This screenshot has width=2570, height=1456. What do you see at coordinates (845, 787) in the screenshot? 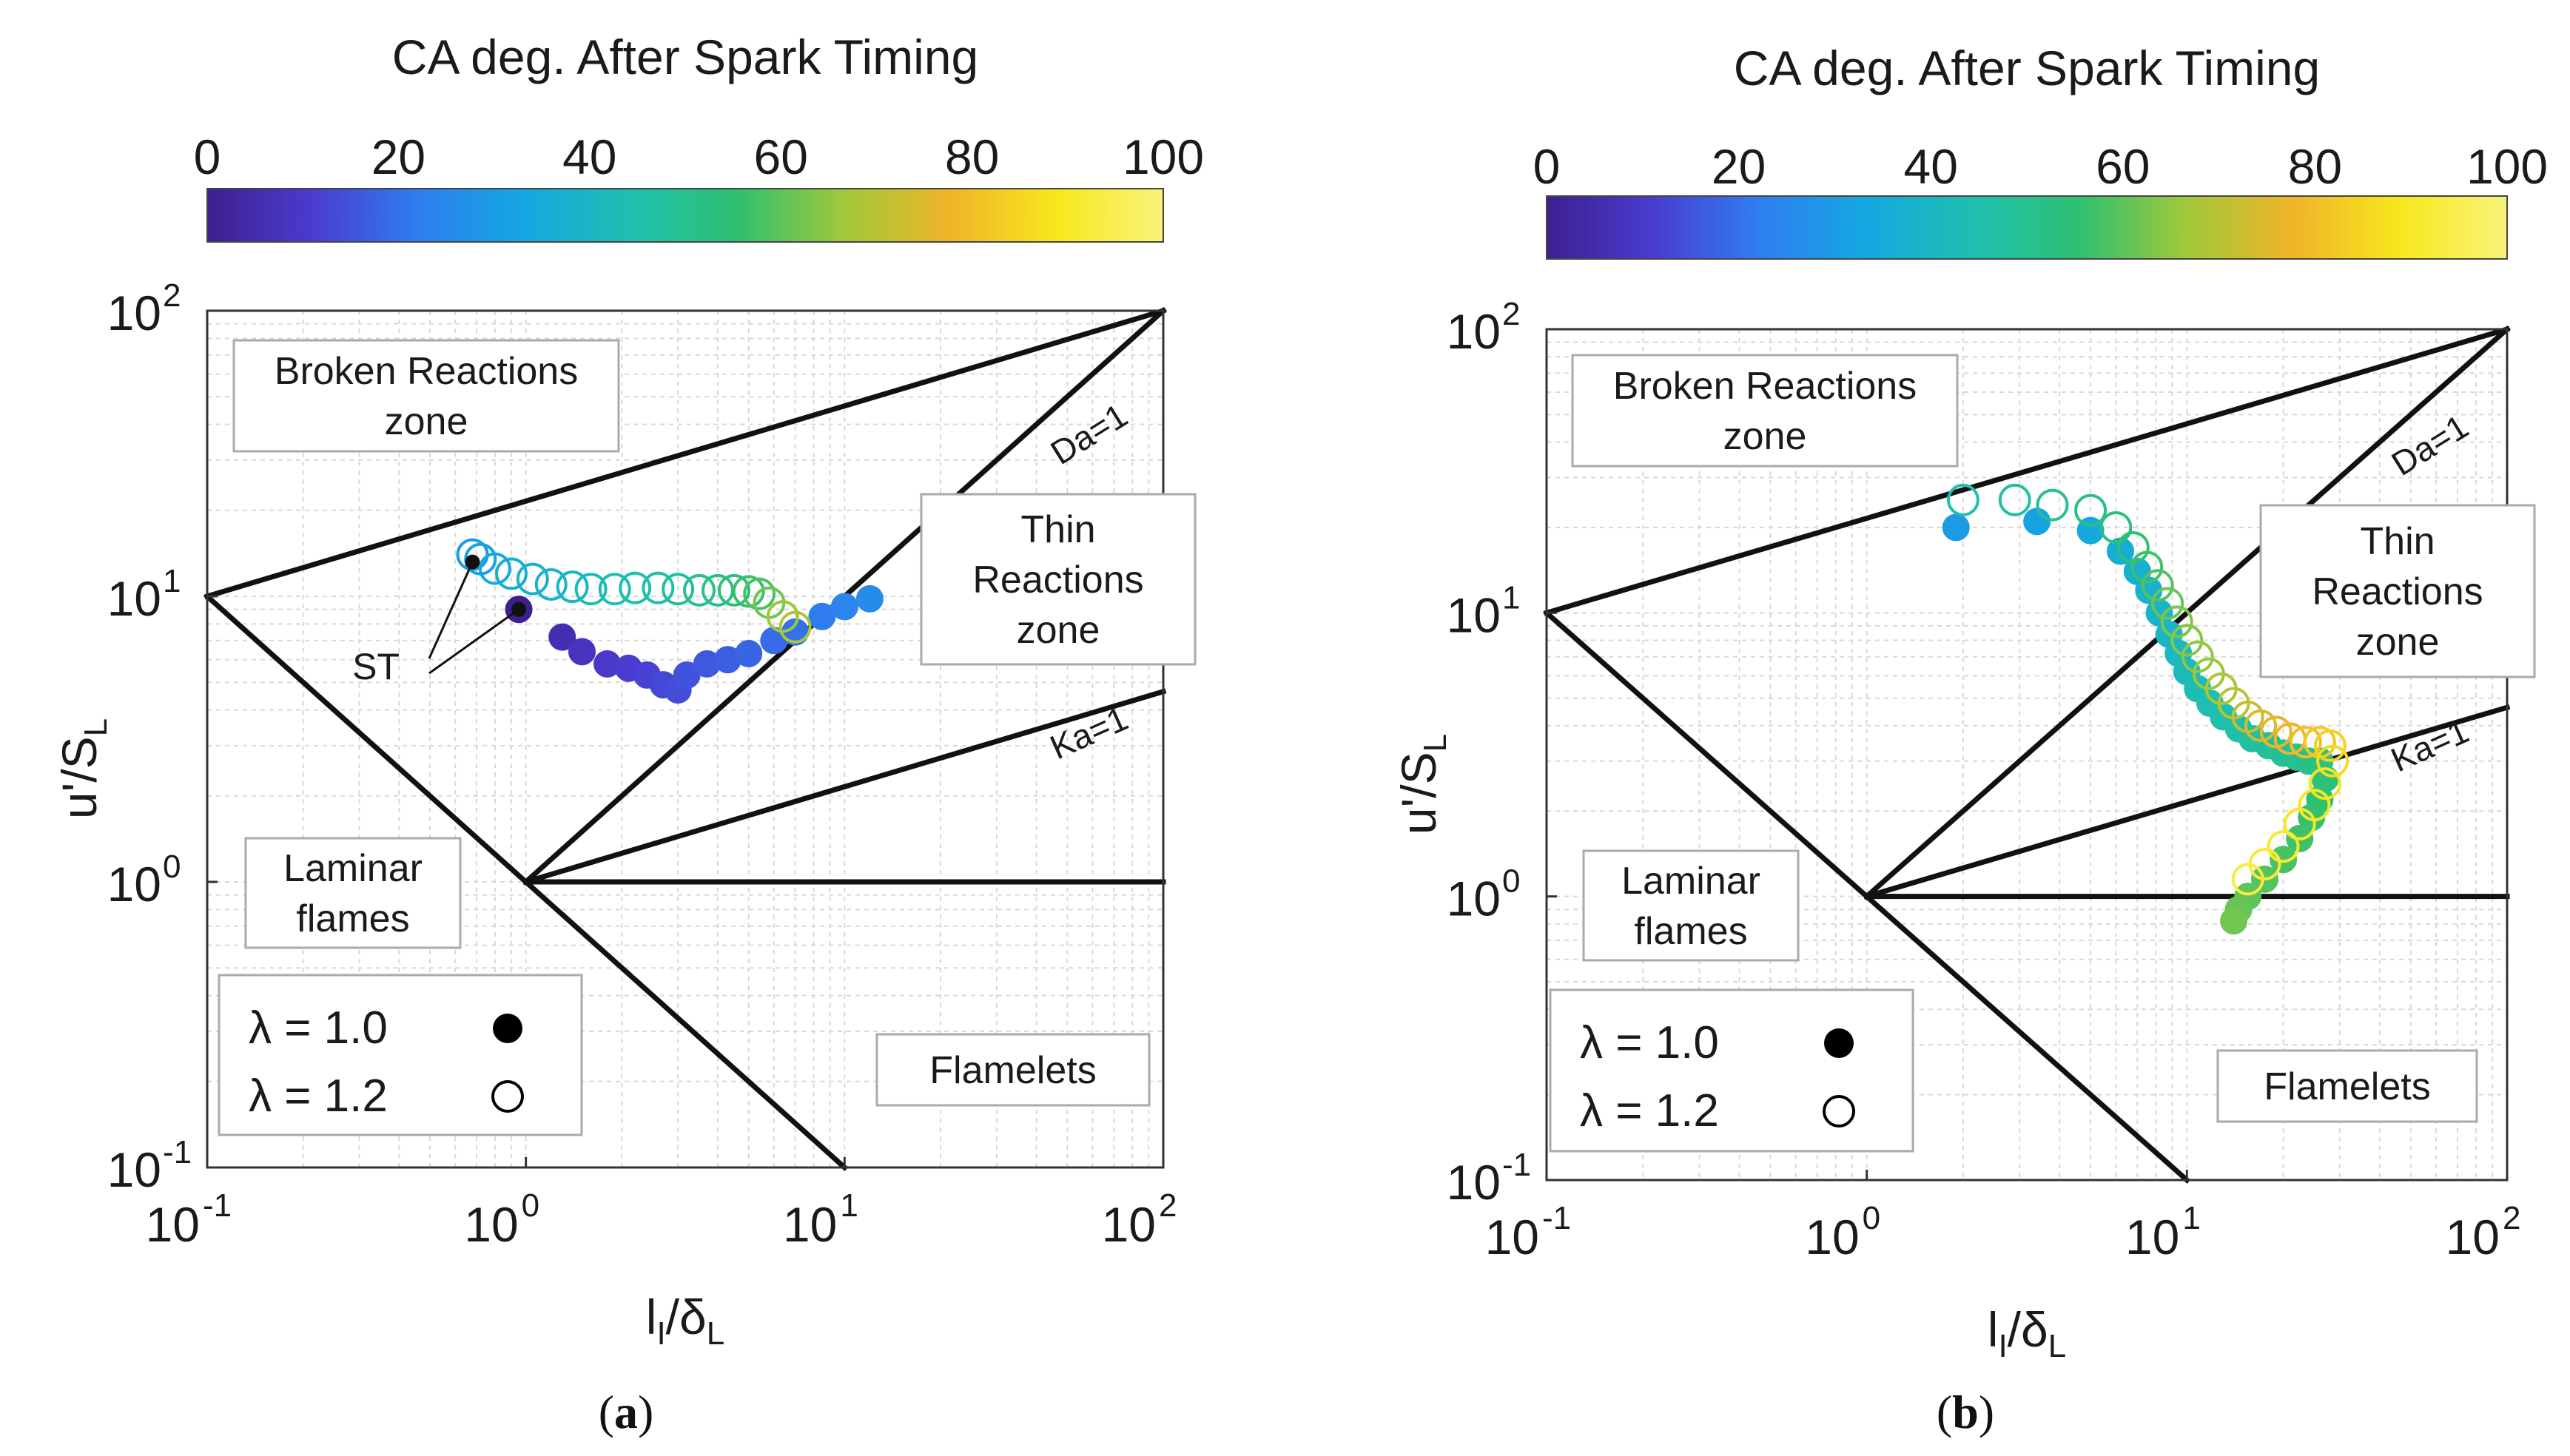
I see `ka-1-line` at bounding box center [845, 787].